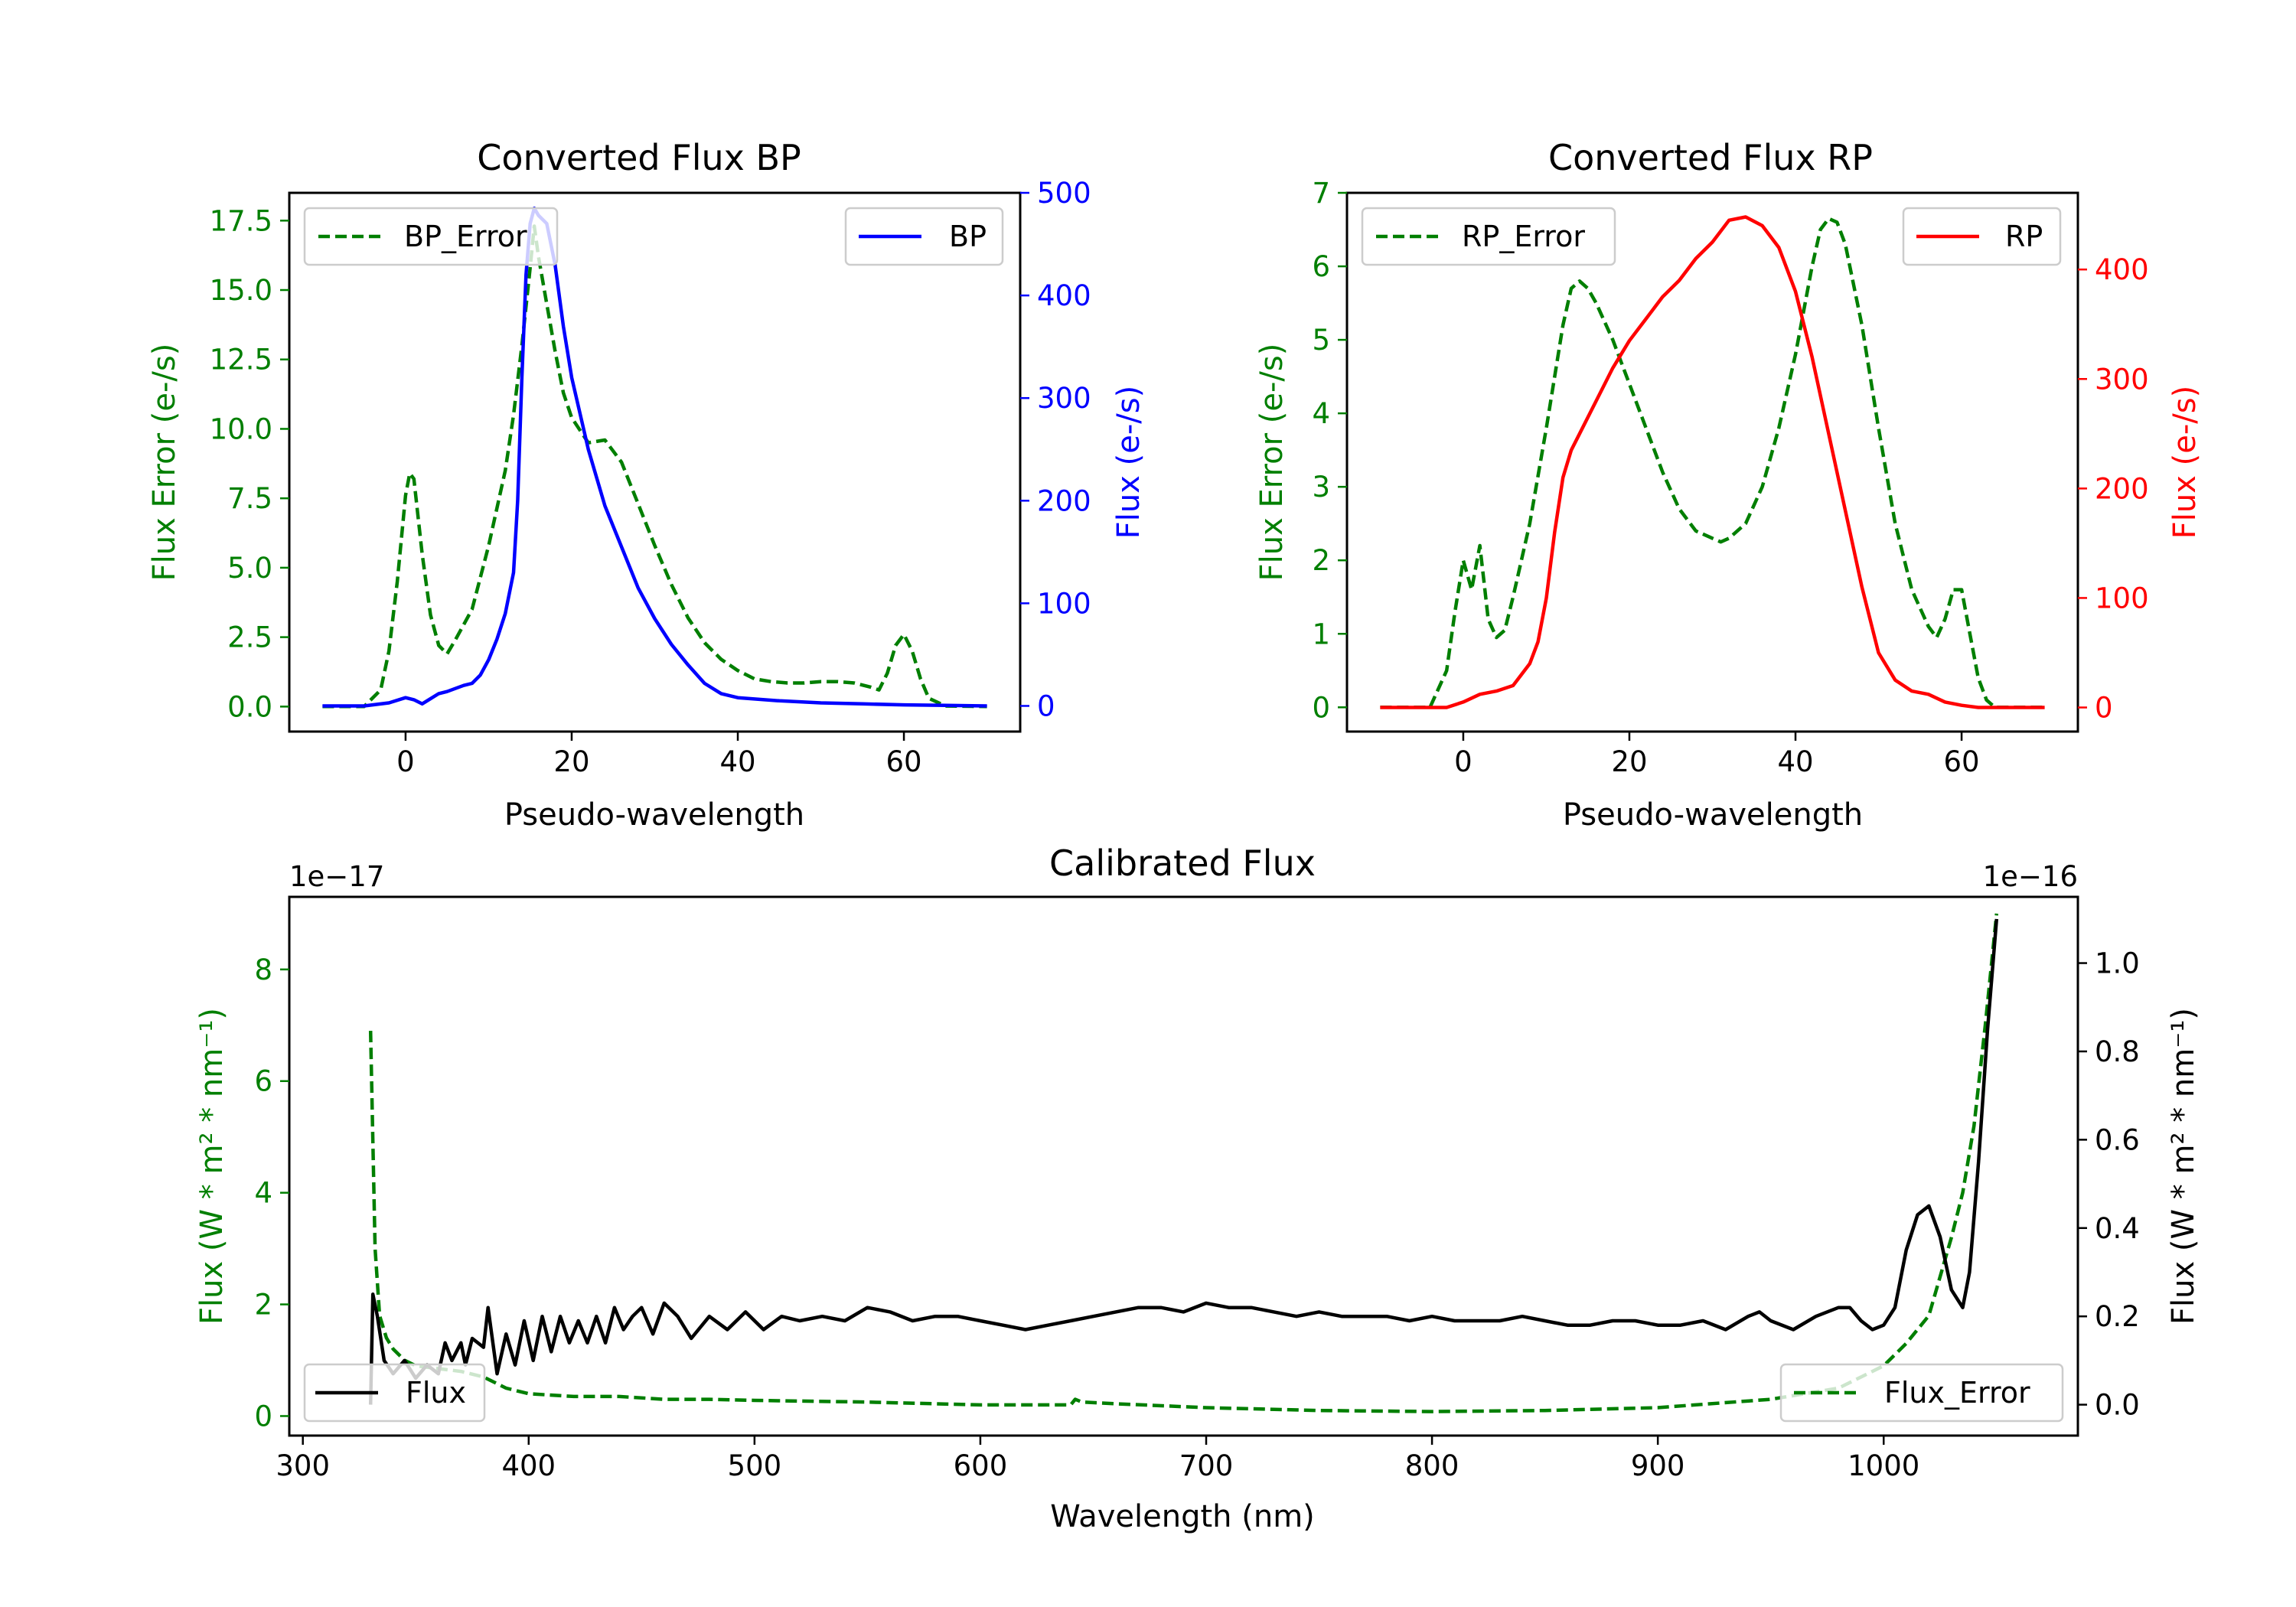  I want to click on rp-x-axis-label: Pseudo-wavelength, so click(1713, 815).